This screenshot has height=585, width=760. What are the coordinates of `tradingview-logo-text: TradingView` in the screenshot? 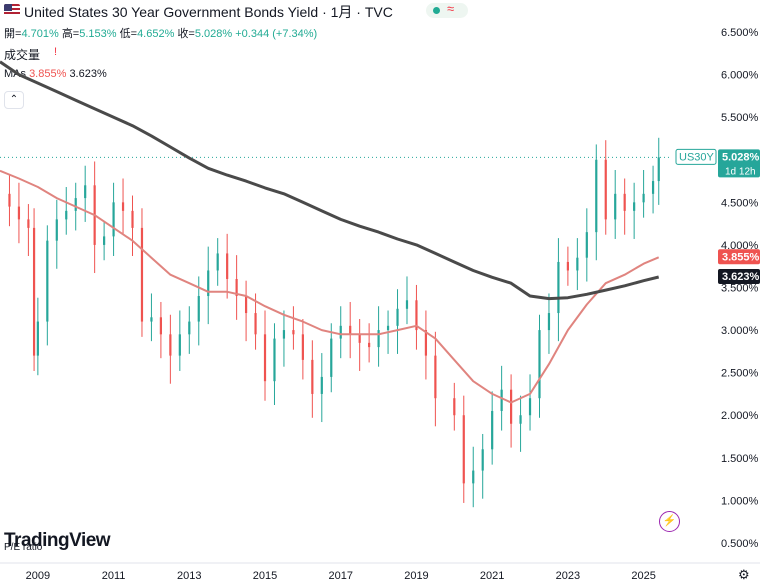 It's located at (57, 540).